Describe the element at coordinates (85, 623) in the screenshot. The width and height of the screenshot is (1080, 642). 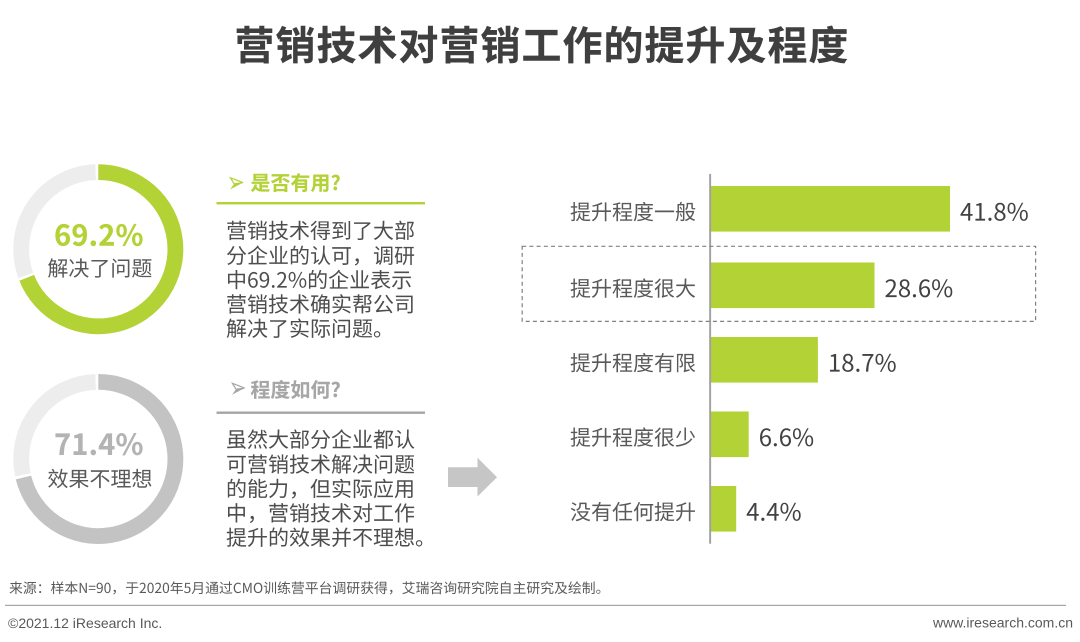
I see `svg-text: ©2021.12 iResearch Inc.` at that location.